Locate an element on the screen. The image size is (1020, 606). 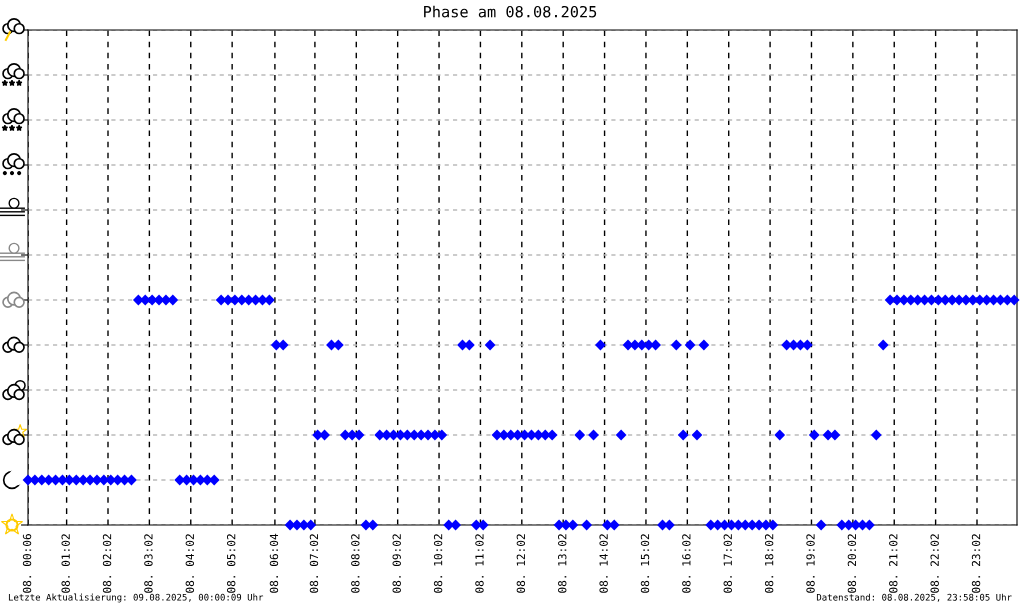
x-tick-label: 08. 09:02 is located at coordinates (396, 563).